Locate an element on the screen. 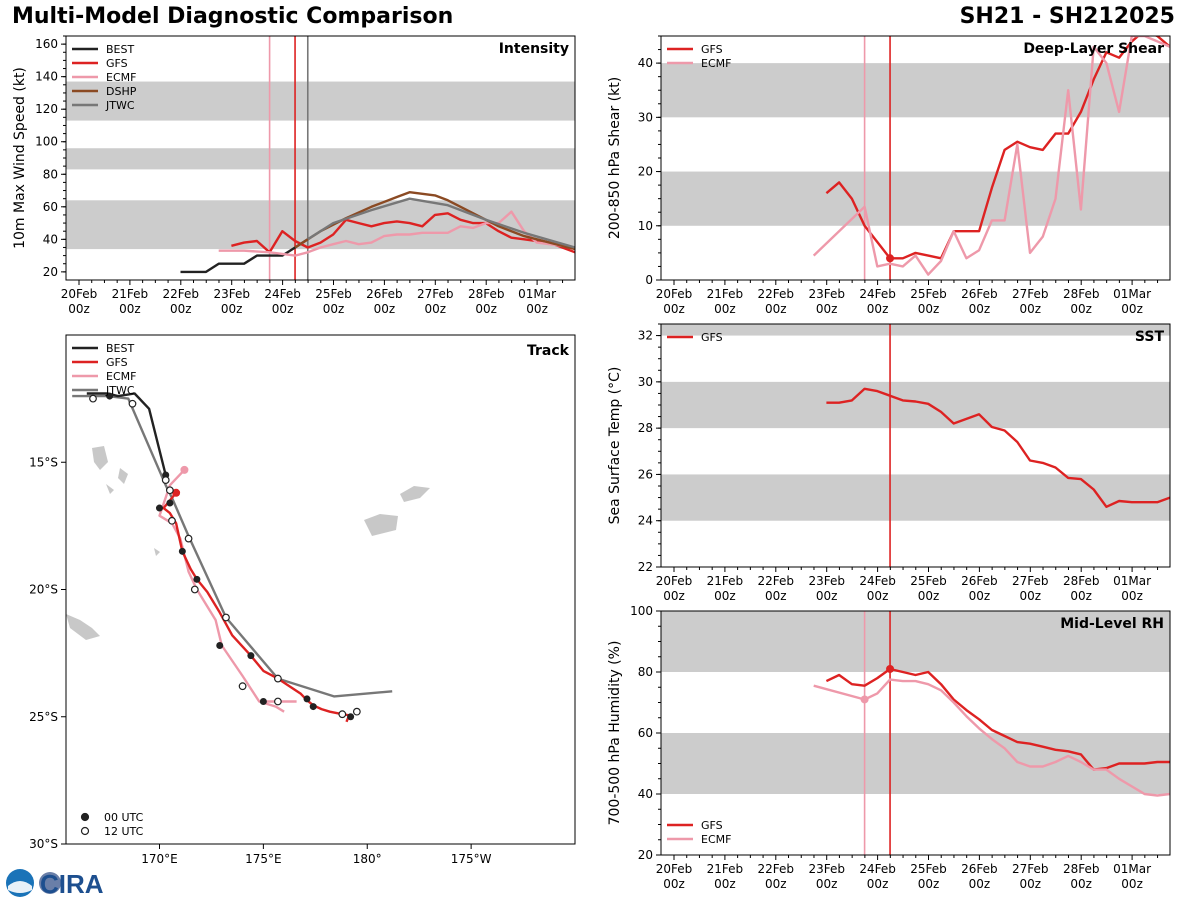 The height and width of the screenshot is (900, 1200). track-line-jtwc is located at coordinates (232, 546).